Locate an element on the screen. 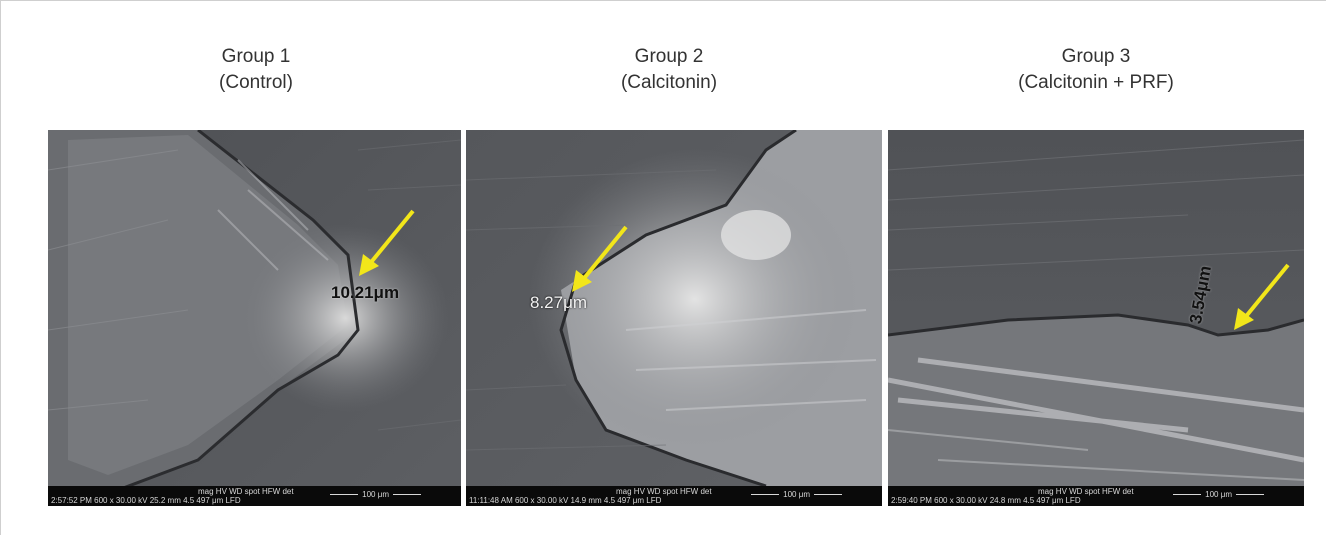 The height and width of the screenshot is (536, 1327). group-3-caption: Group 3 (Calcitonin + PRF) is located at coordinates (1096, 70).